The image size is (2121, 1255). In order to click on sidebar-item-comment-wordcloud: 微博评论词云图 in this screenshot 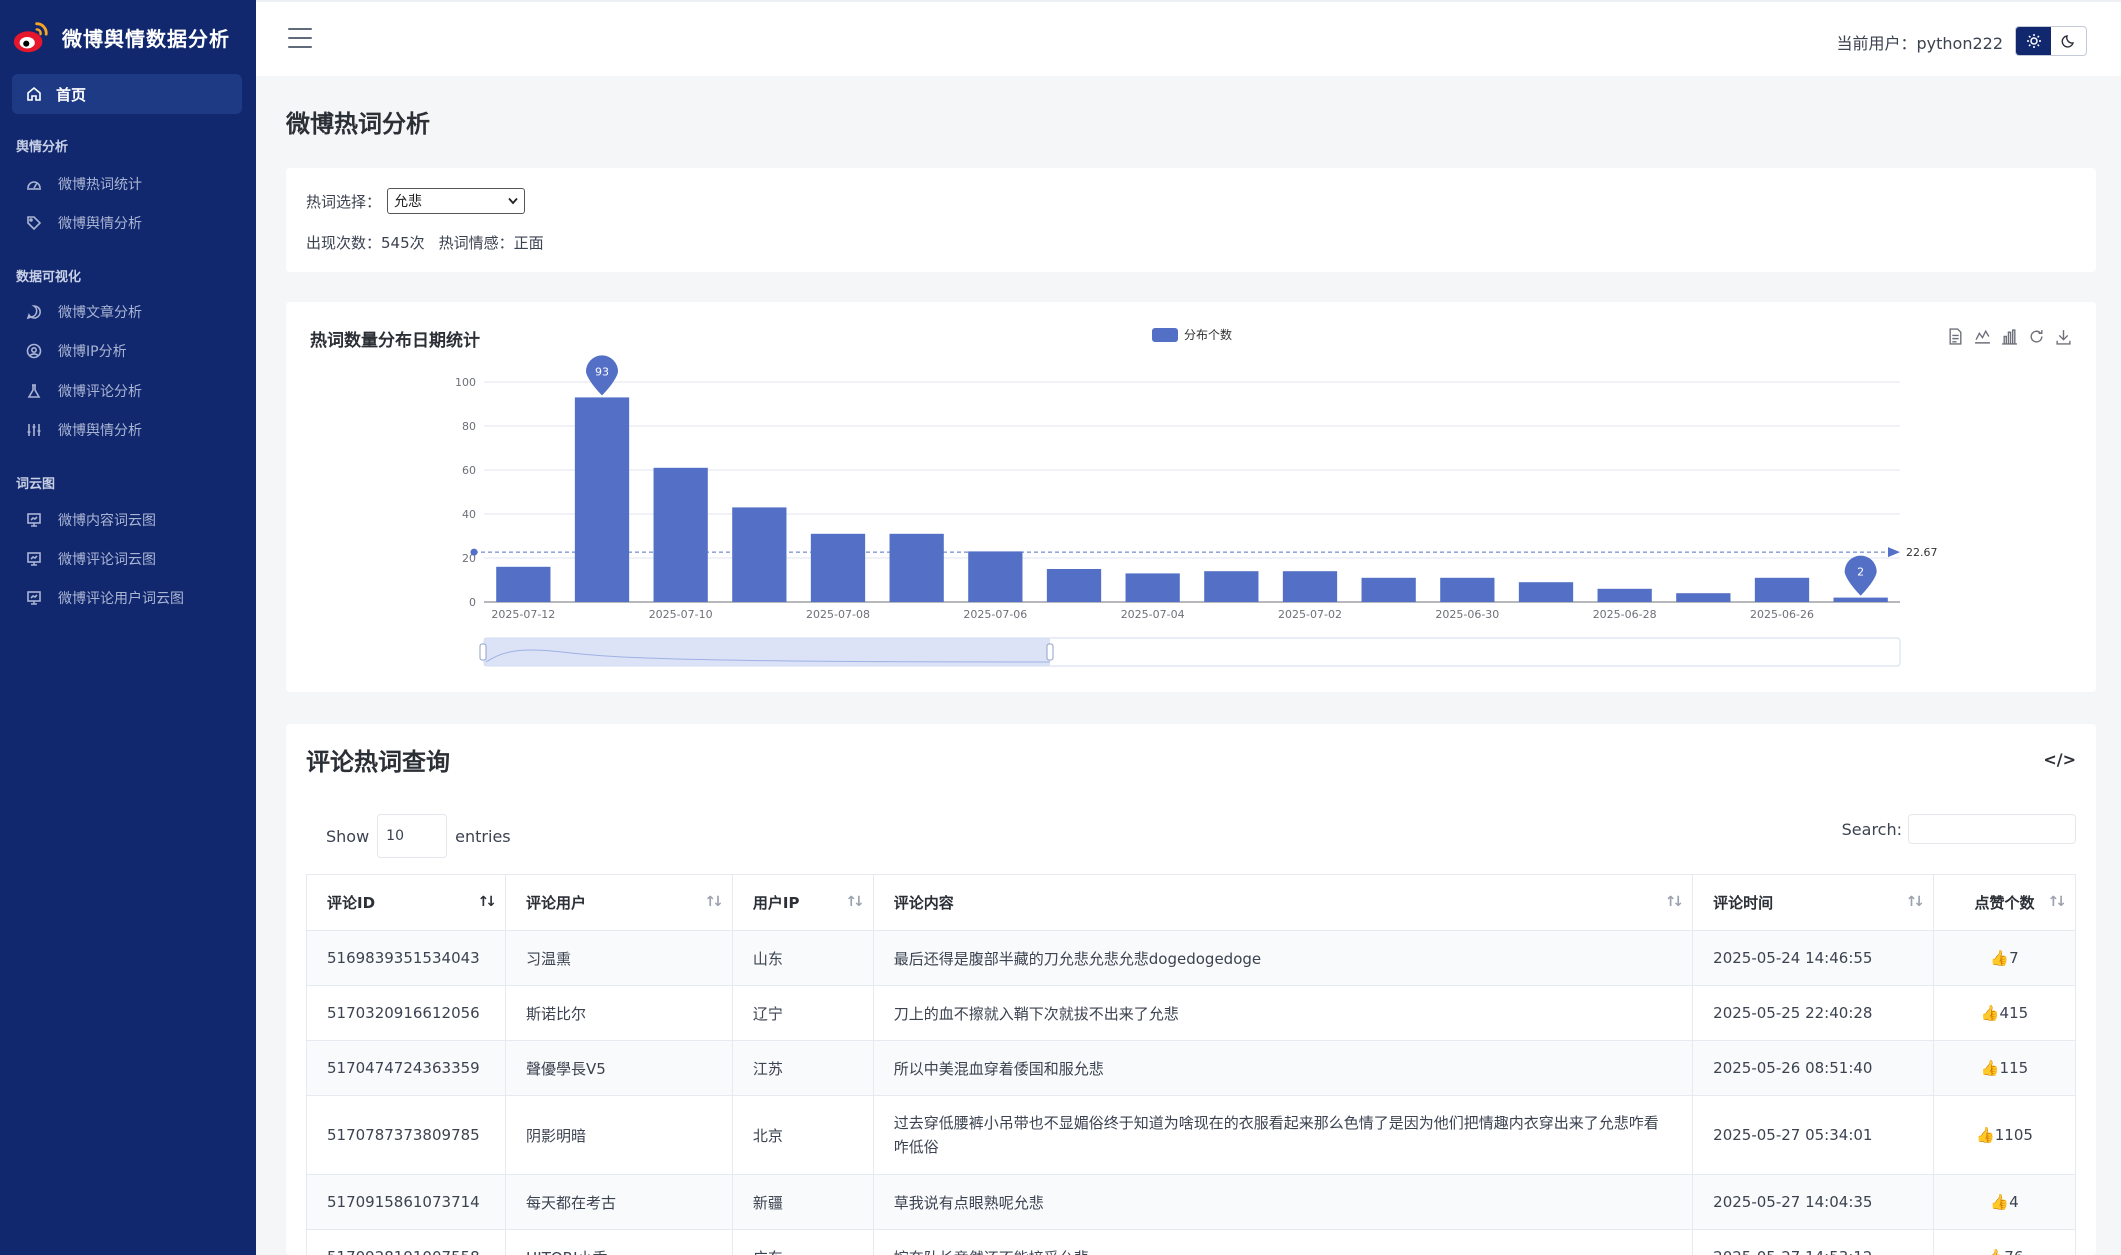, I will do `click(91, 559)`.